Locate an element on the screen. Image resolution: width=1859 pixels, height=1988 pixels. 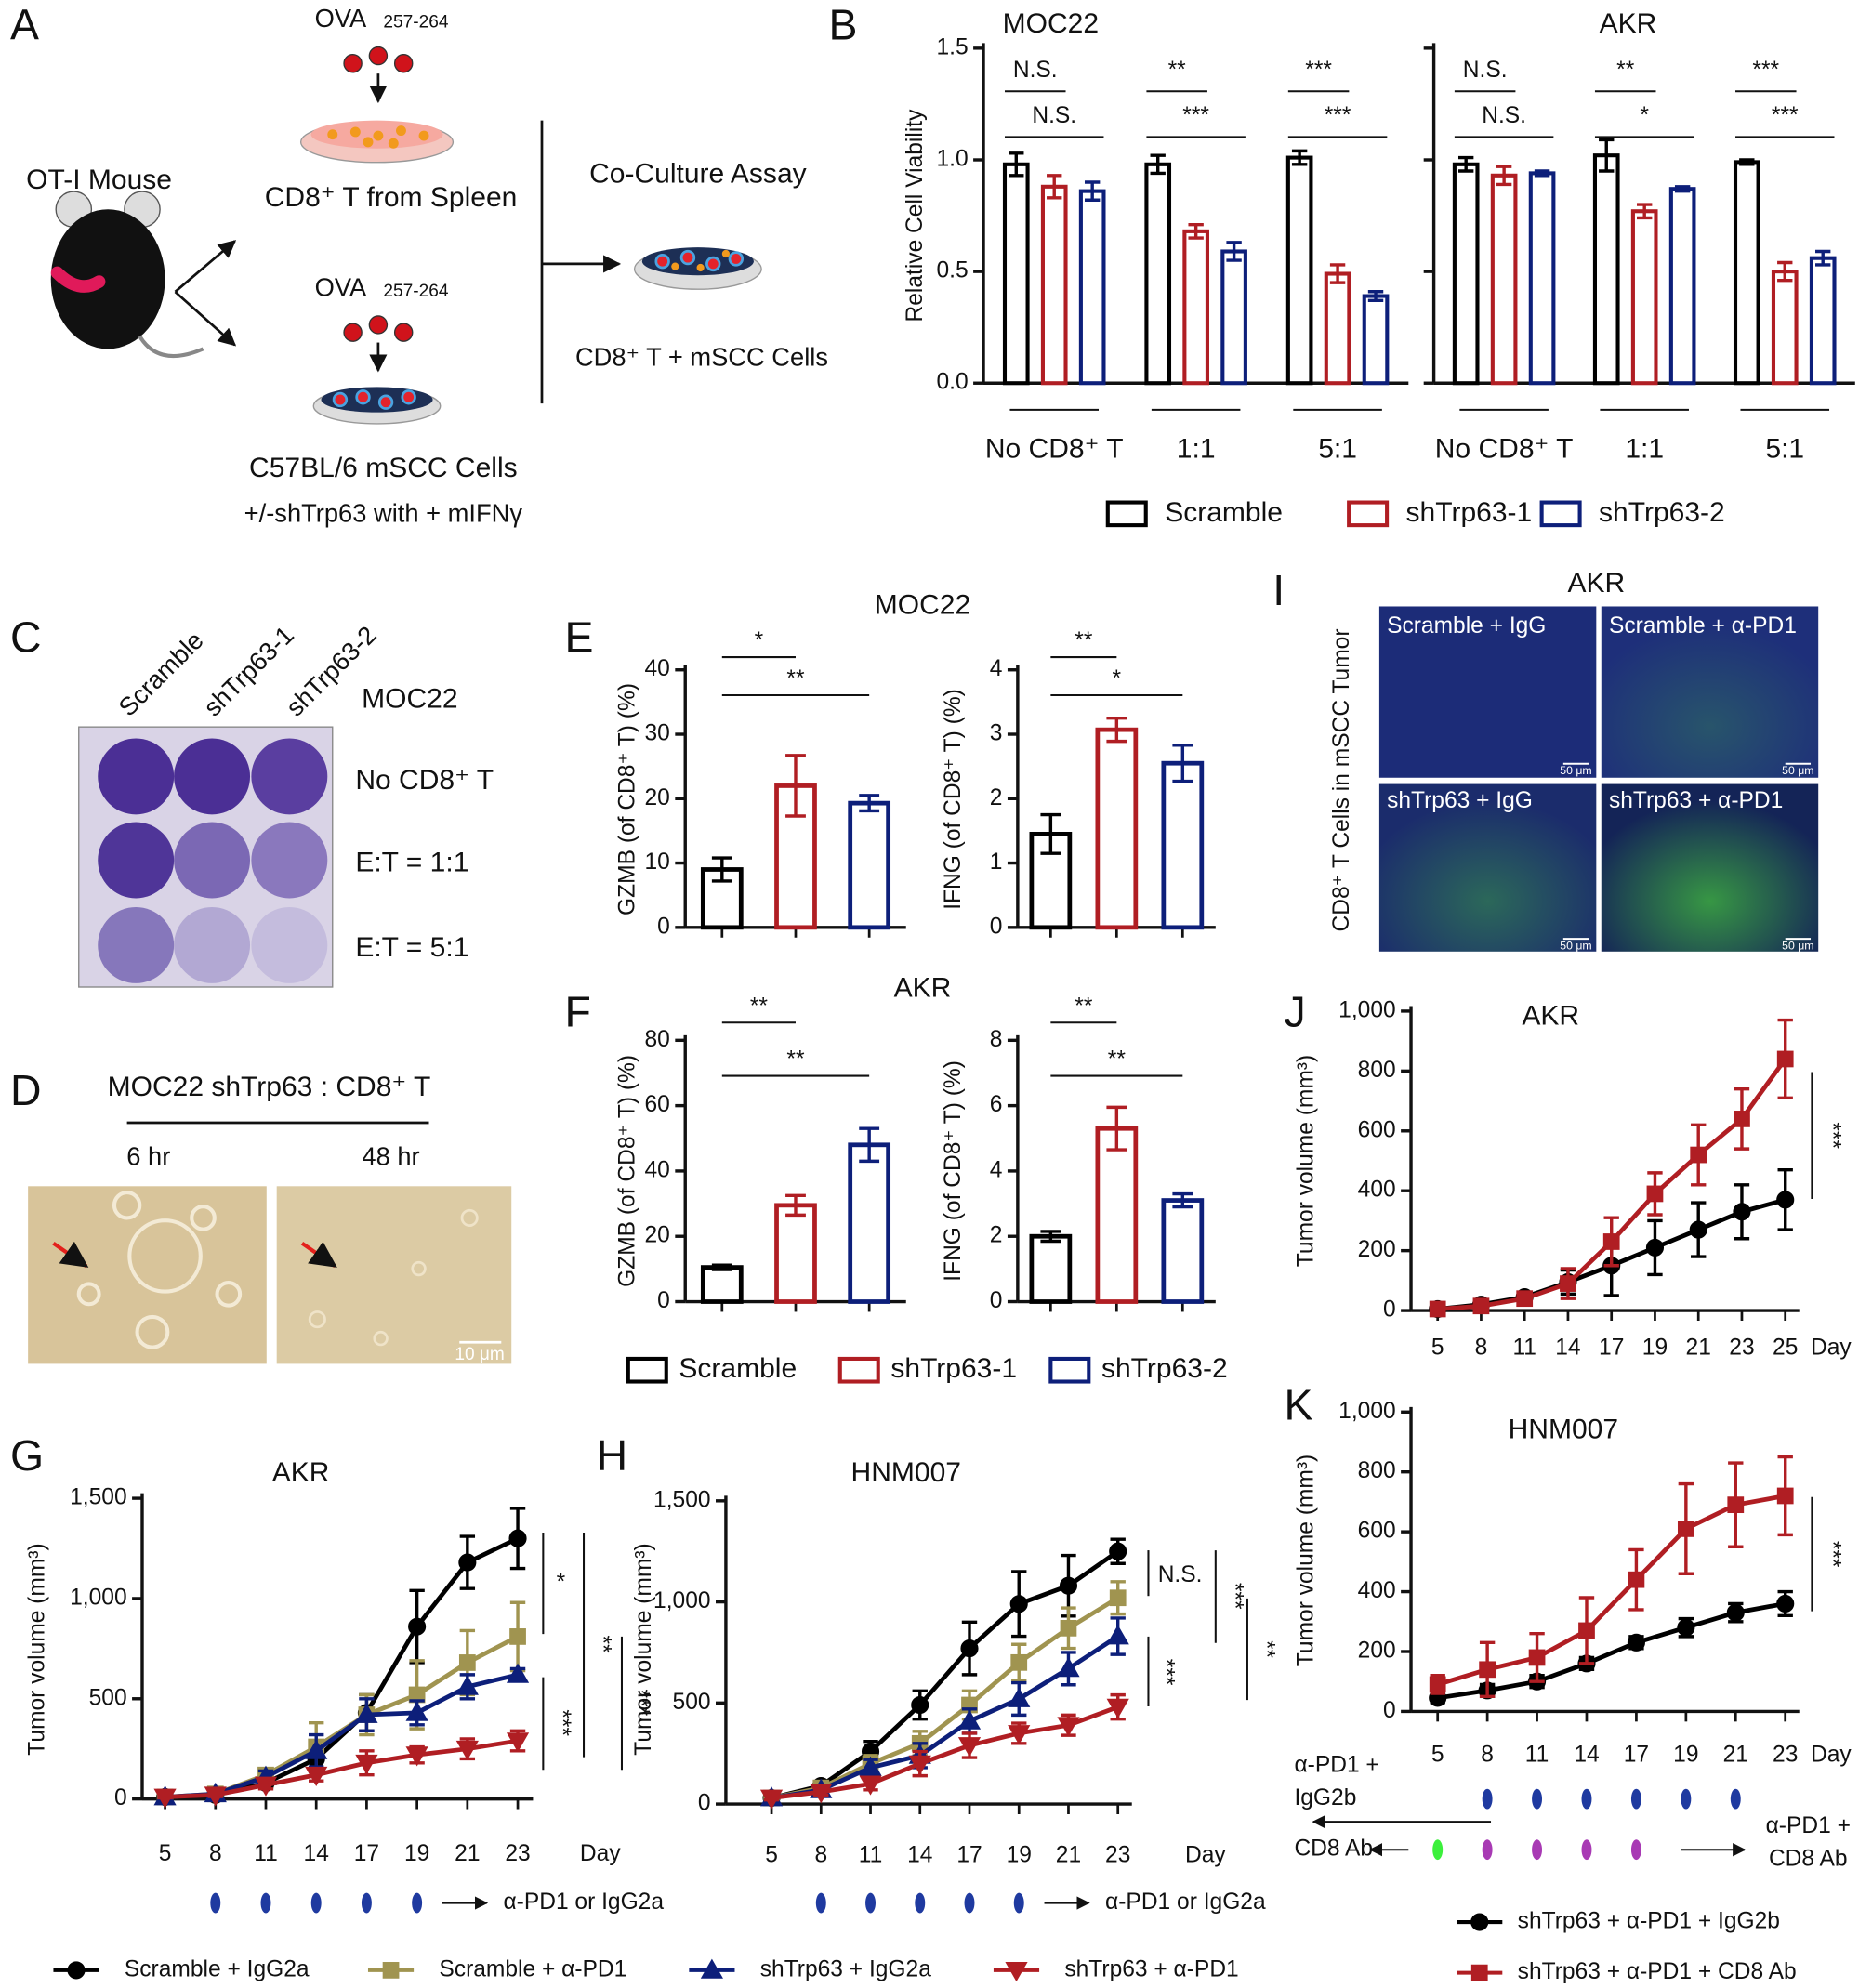
y-tick-label: 1.0 is located at coordinates (952, 158).